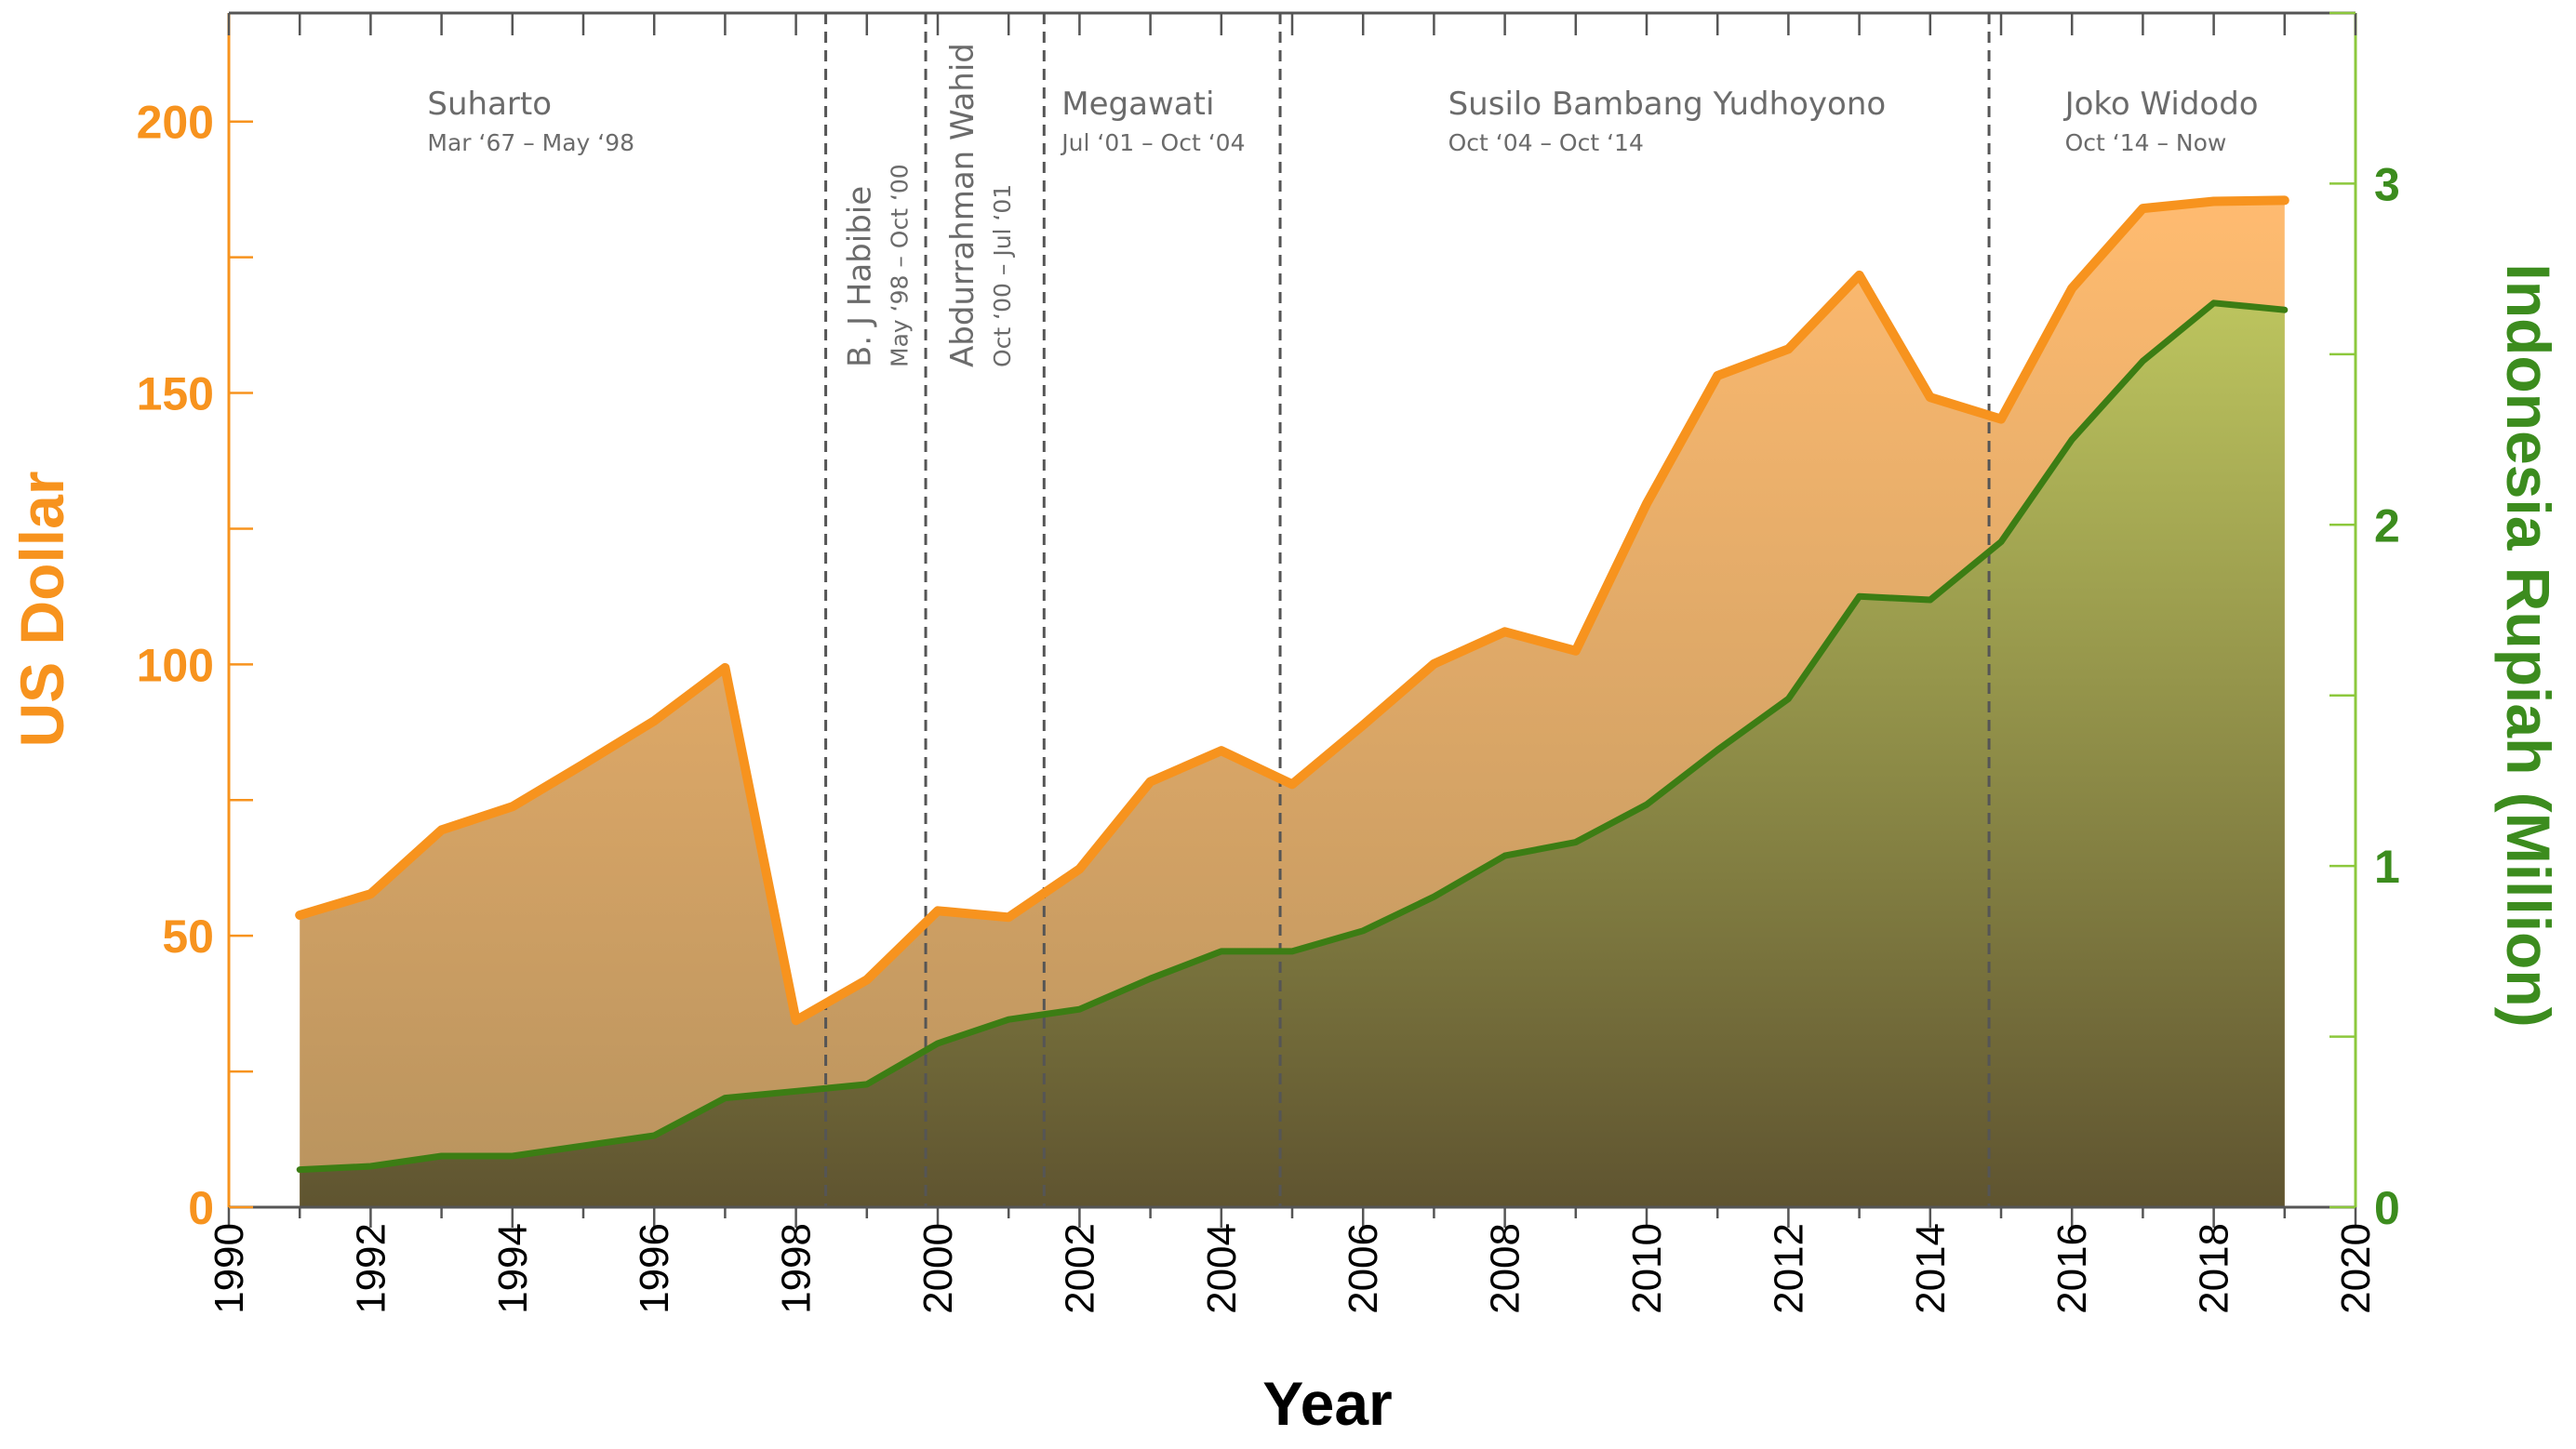  I want to click on y-tick-label-right: 3, so click(2387, 184).